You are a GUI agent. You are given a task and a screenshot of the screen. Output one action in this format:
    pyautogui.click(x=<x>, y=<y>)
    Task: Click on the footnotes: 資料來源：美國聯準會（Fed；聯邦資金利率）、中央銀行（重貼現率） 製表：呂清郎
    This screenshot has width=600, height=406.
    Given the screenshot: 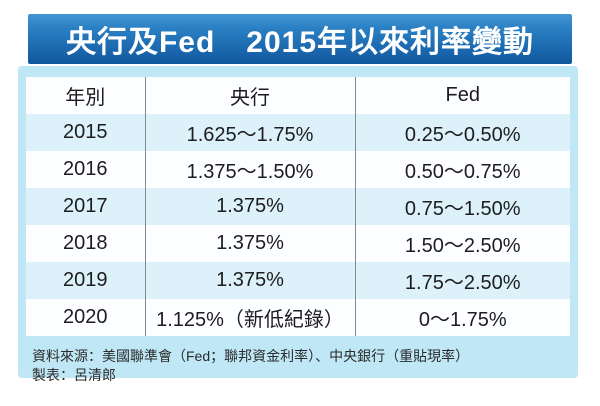 What is the action you would take?
    pyautogui.click(x=297, y=366)
    